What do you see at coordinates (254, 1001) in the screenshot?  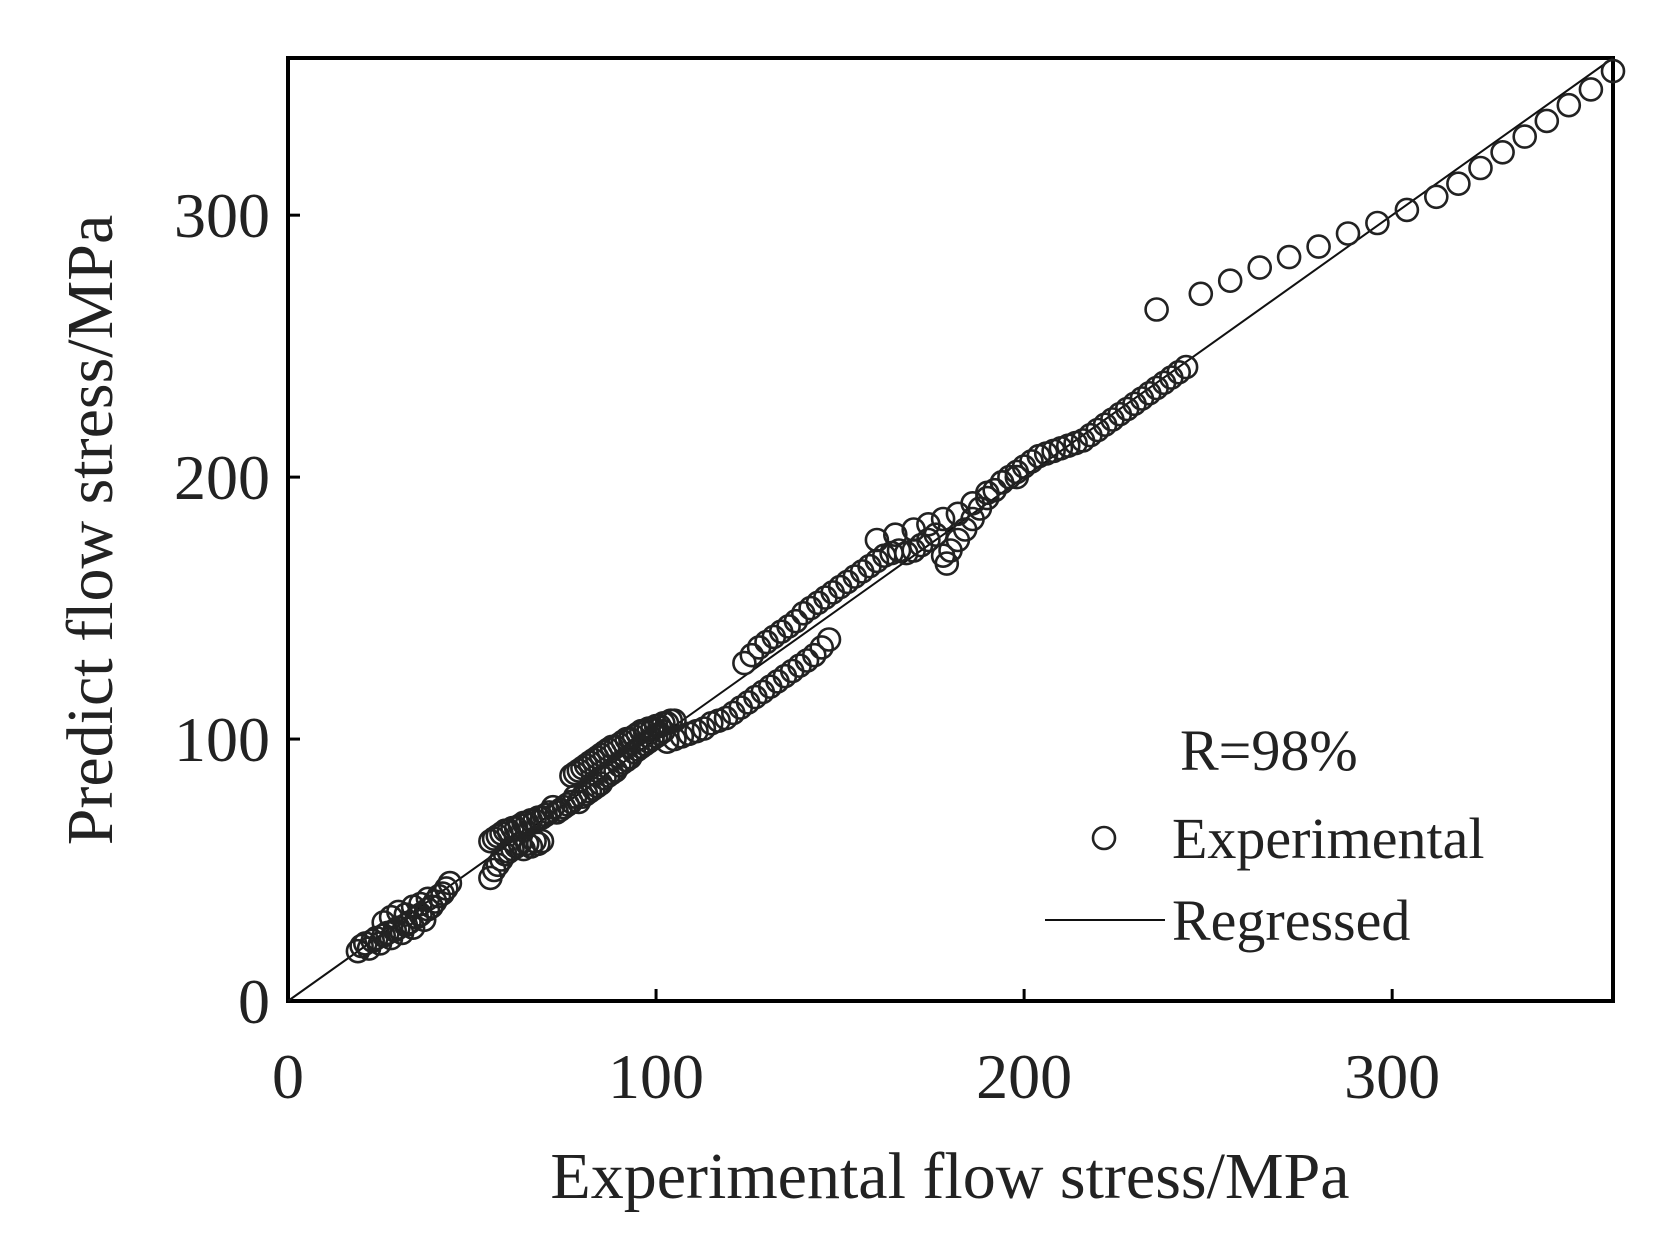 I see `y-tick-label: 0` at bounding box center [254, 1001].